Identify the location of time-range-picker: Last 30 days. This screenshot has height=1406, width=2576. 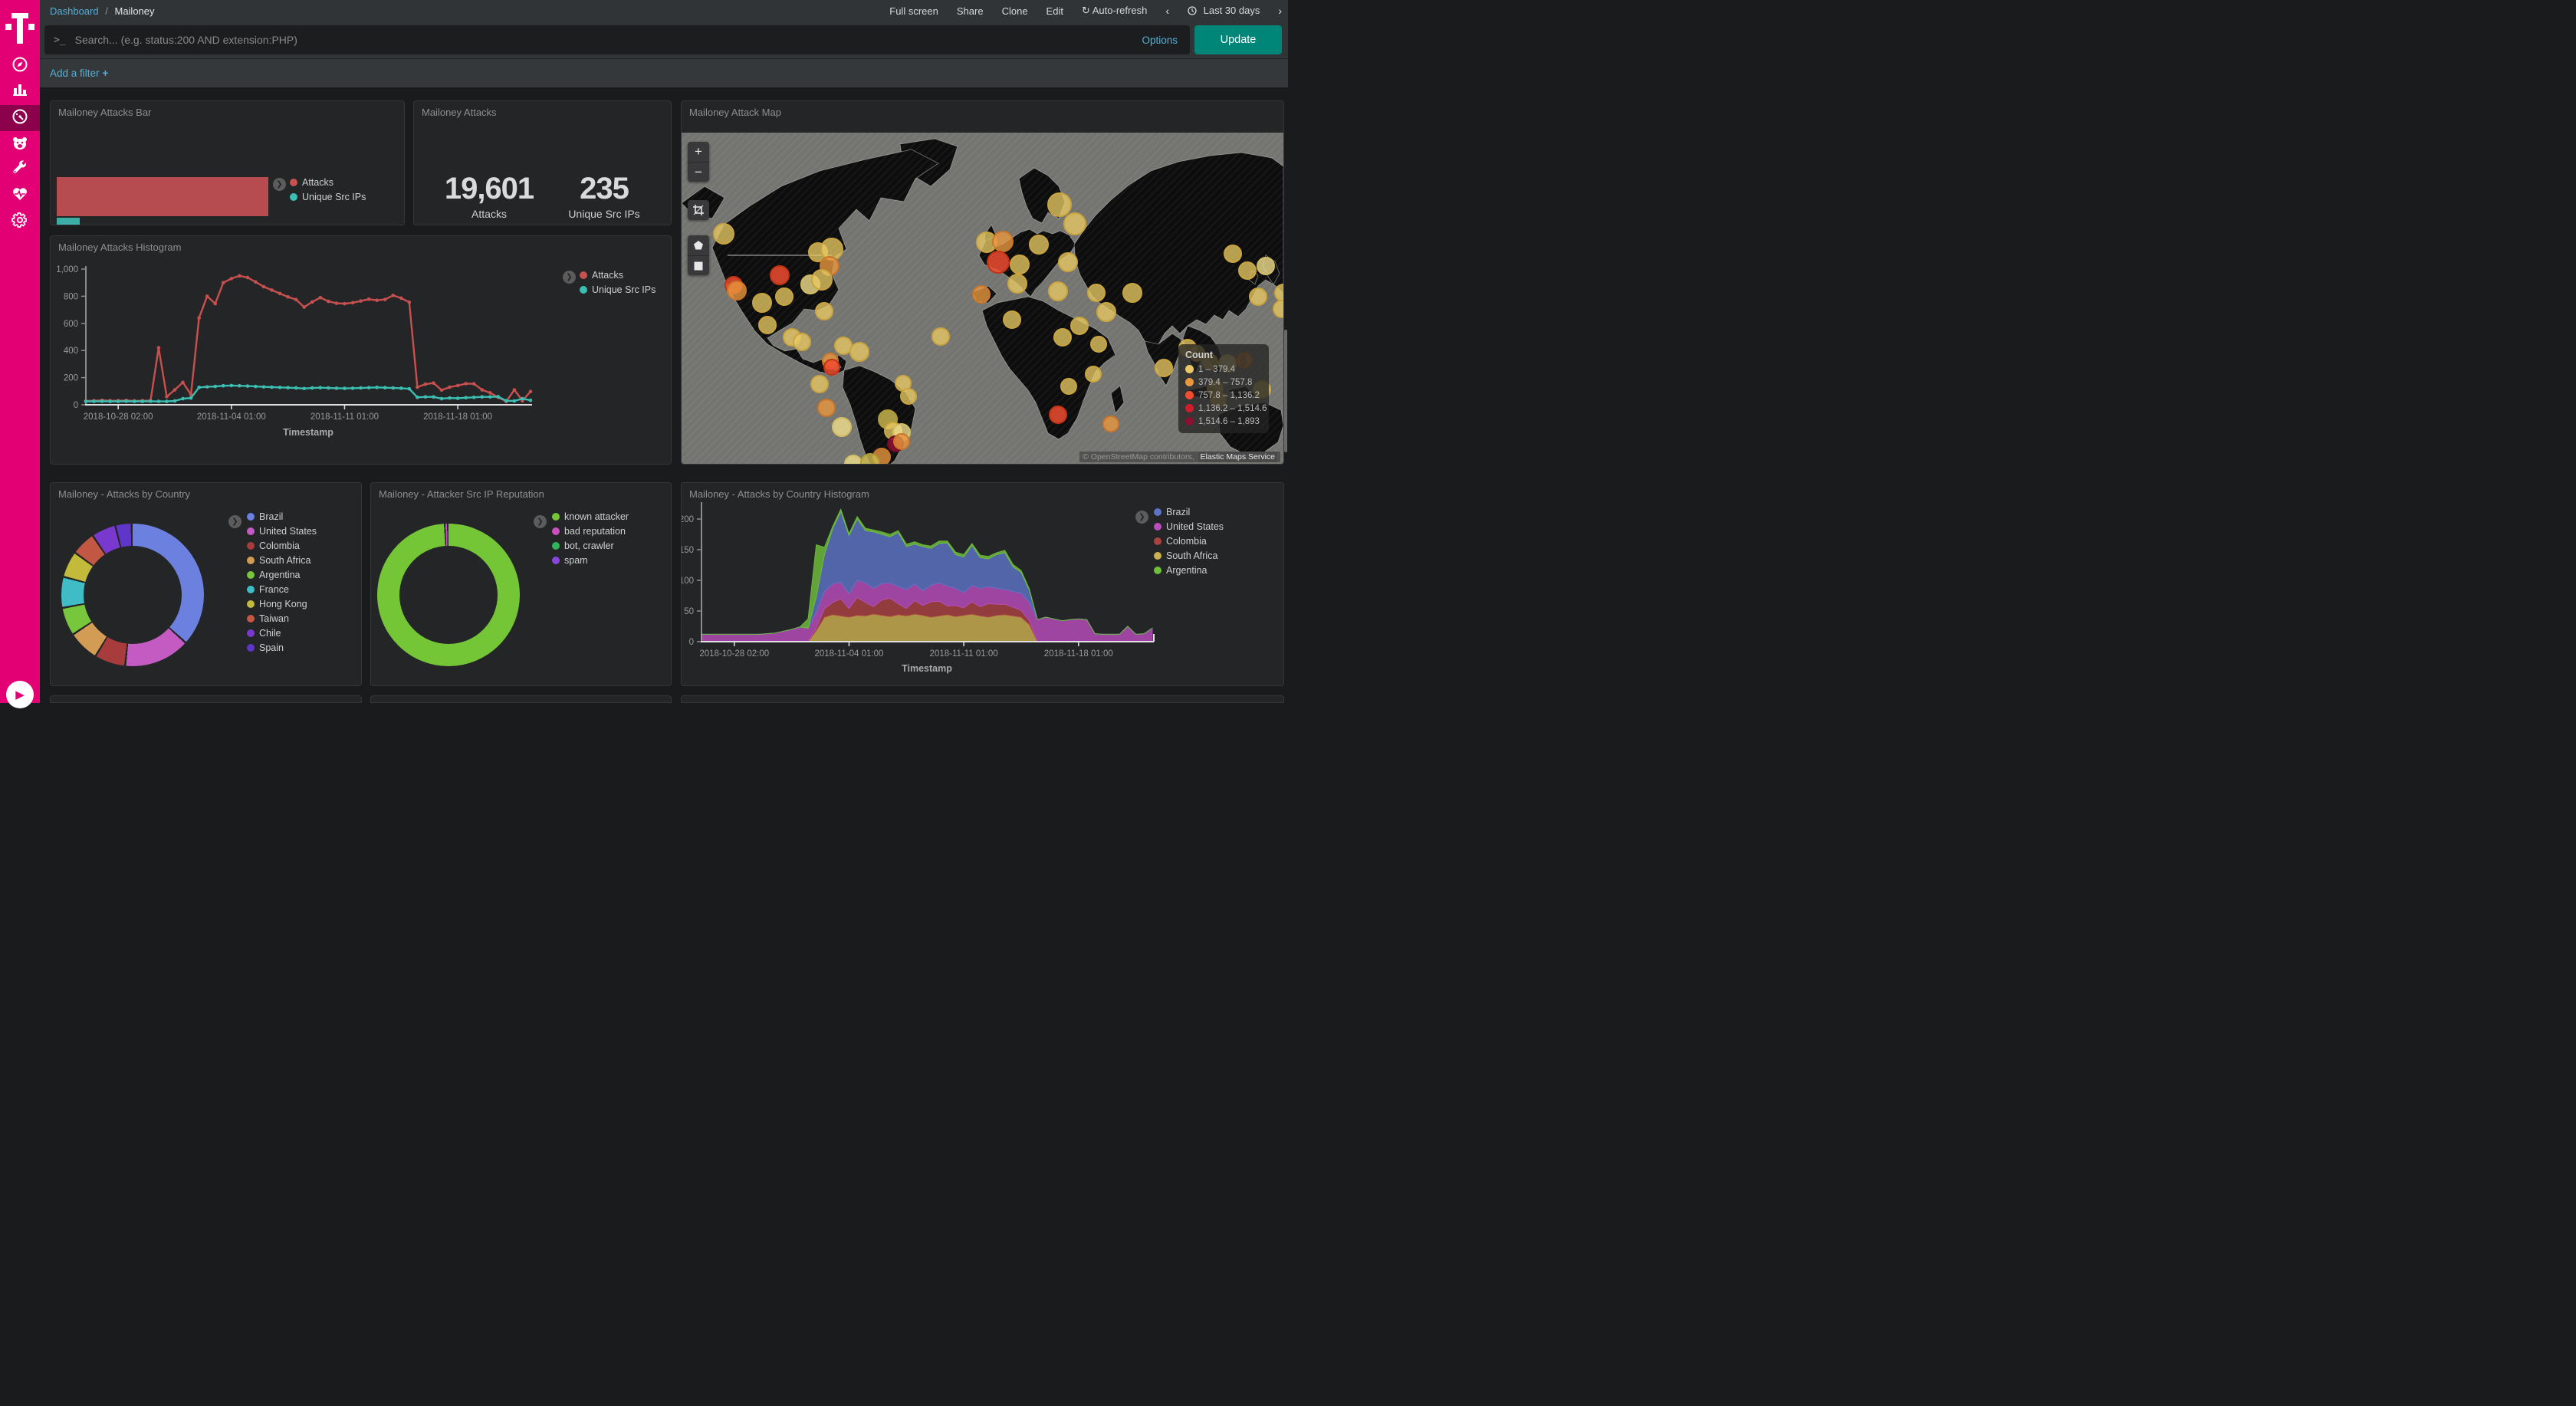
(1224, 11).